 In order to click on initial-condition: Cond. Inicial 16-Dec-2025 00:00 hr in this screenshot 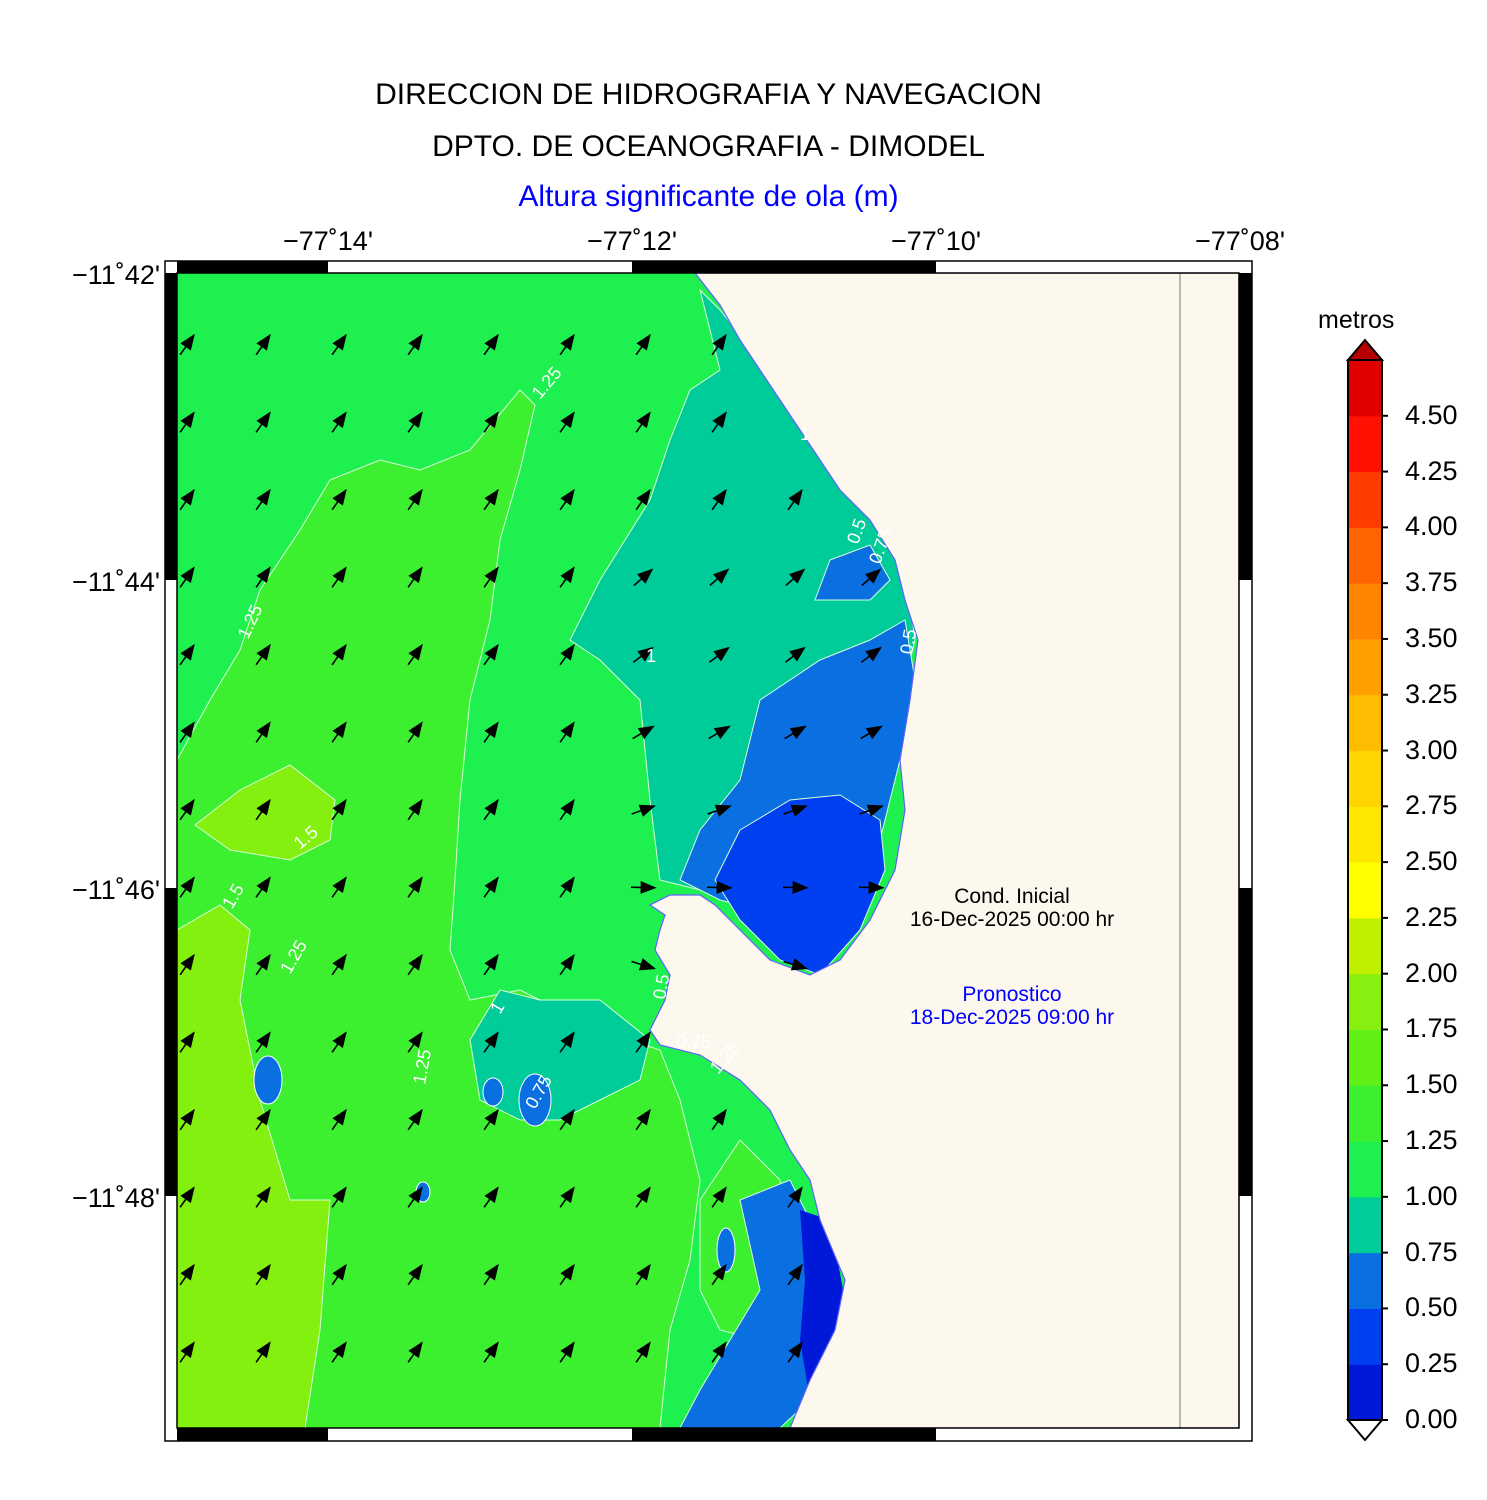, I will do `click(1012, 908)`.